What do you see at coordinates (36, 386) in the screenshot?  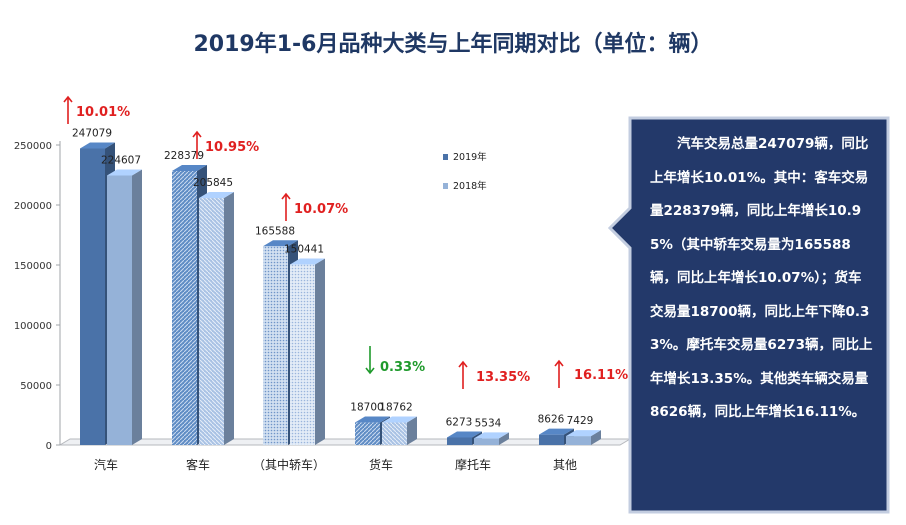 I see `y-tick-label: 50000` at bounding box center [36, 386].